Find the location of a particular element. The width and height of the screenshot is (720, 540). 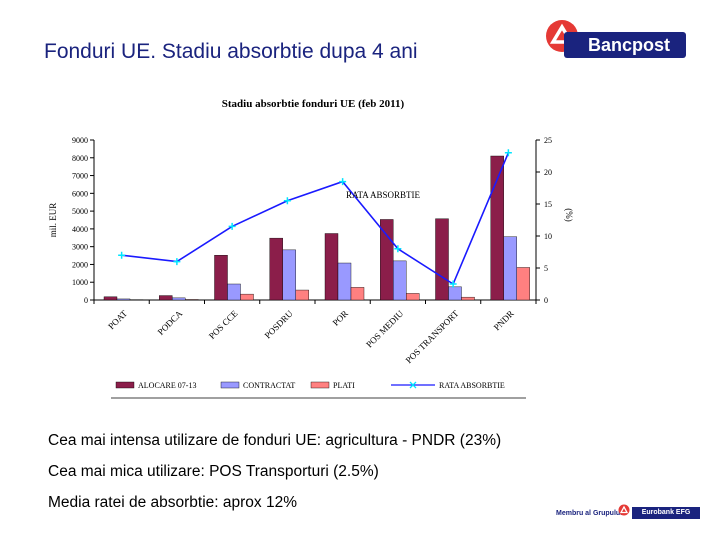

y2-tick-label: 25 is located at coordinates (548, 140).